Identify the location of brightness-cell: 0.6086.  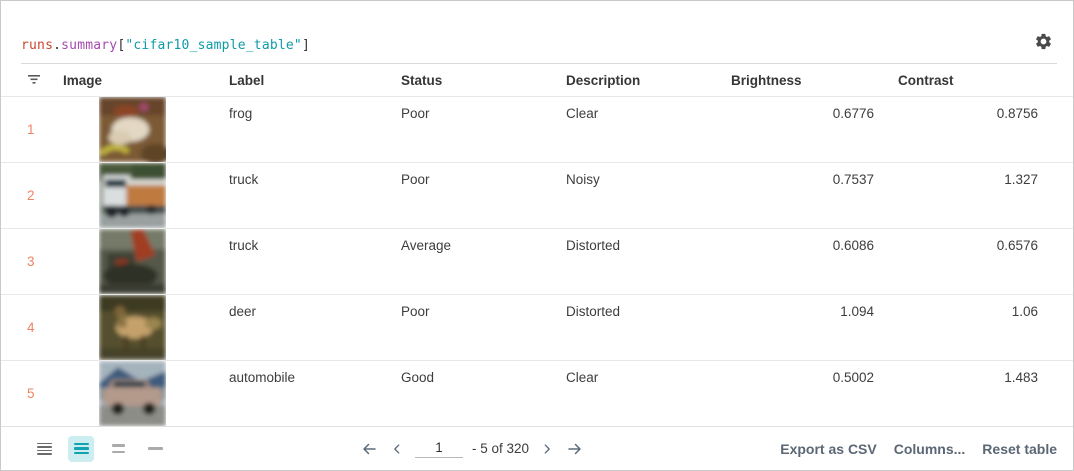
(853, 245).